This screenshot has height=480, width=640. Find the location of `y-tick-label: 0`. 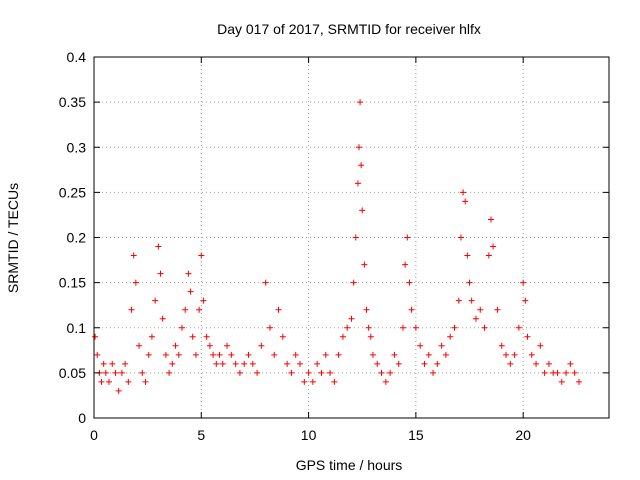

y-tick-label: 0 is located at coordinates (82, 418).